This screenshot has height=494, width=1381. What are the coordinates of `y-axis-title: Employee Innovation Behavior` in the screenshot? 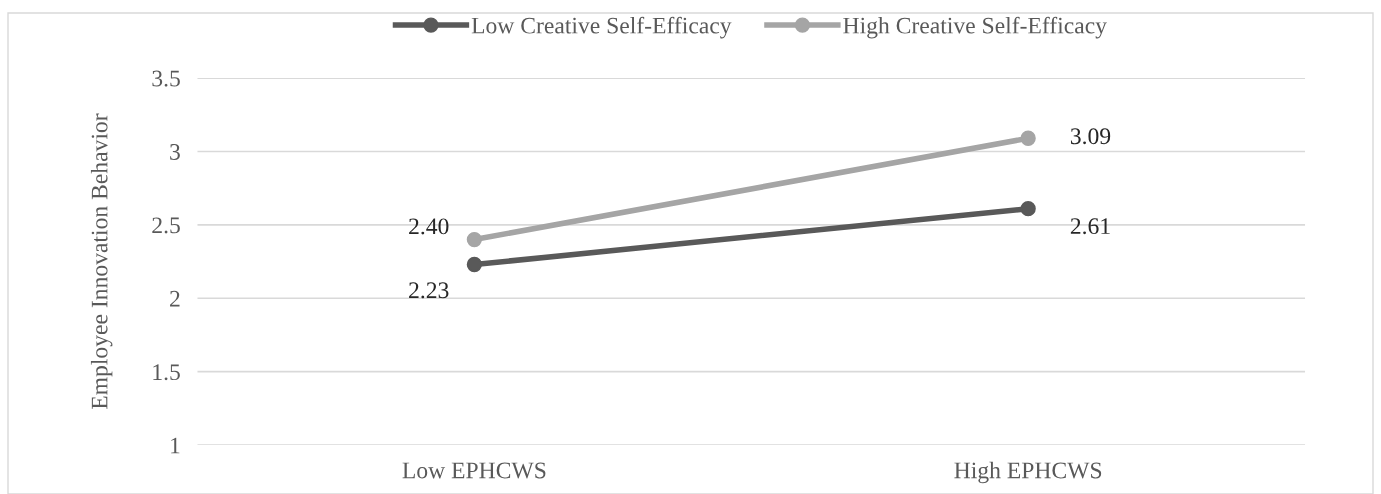 It's located at (101, 261).